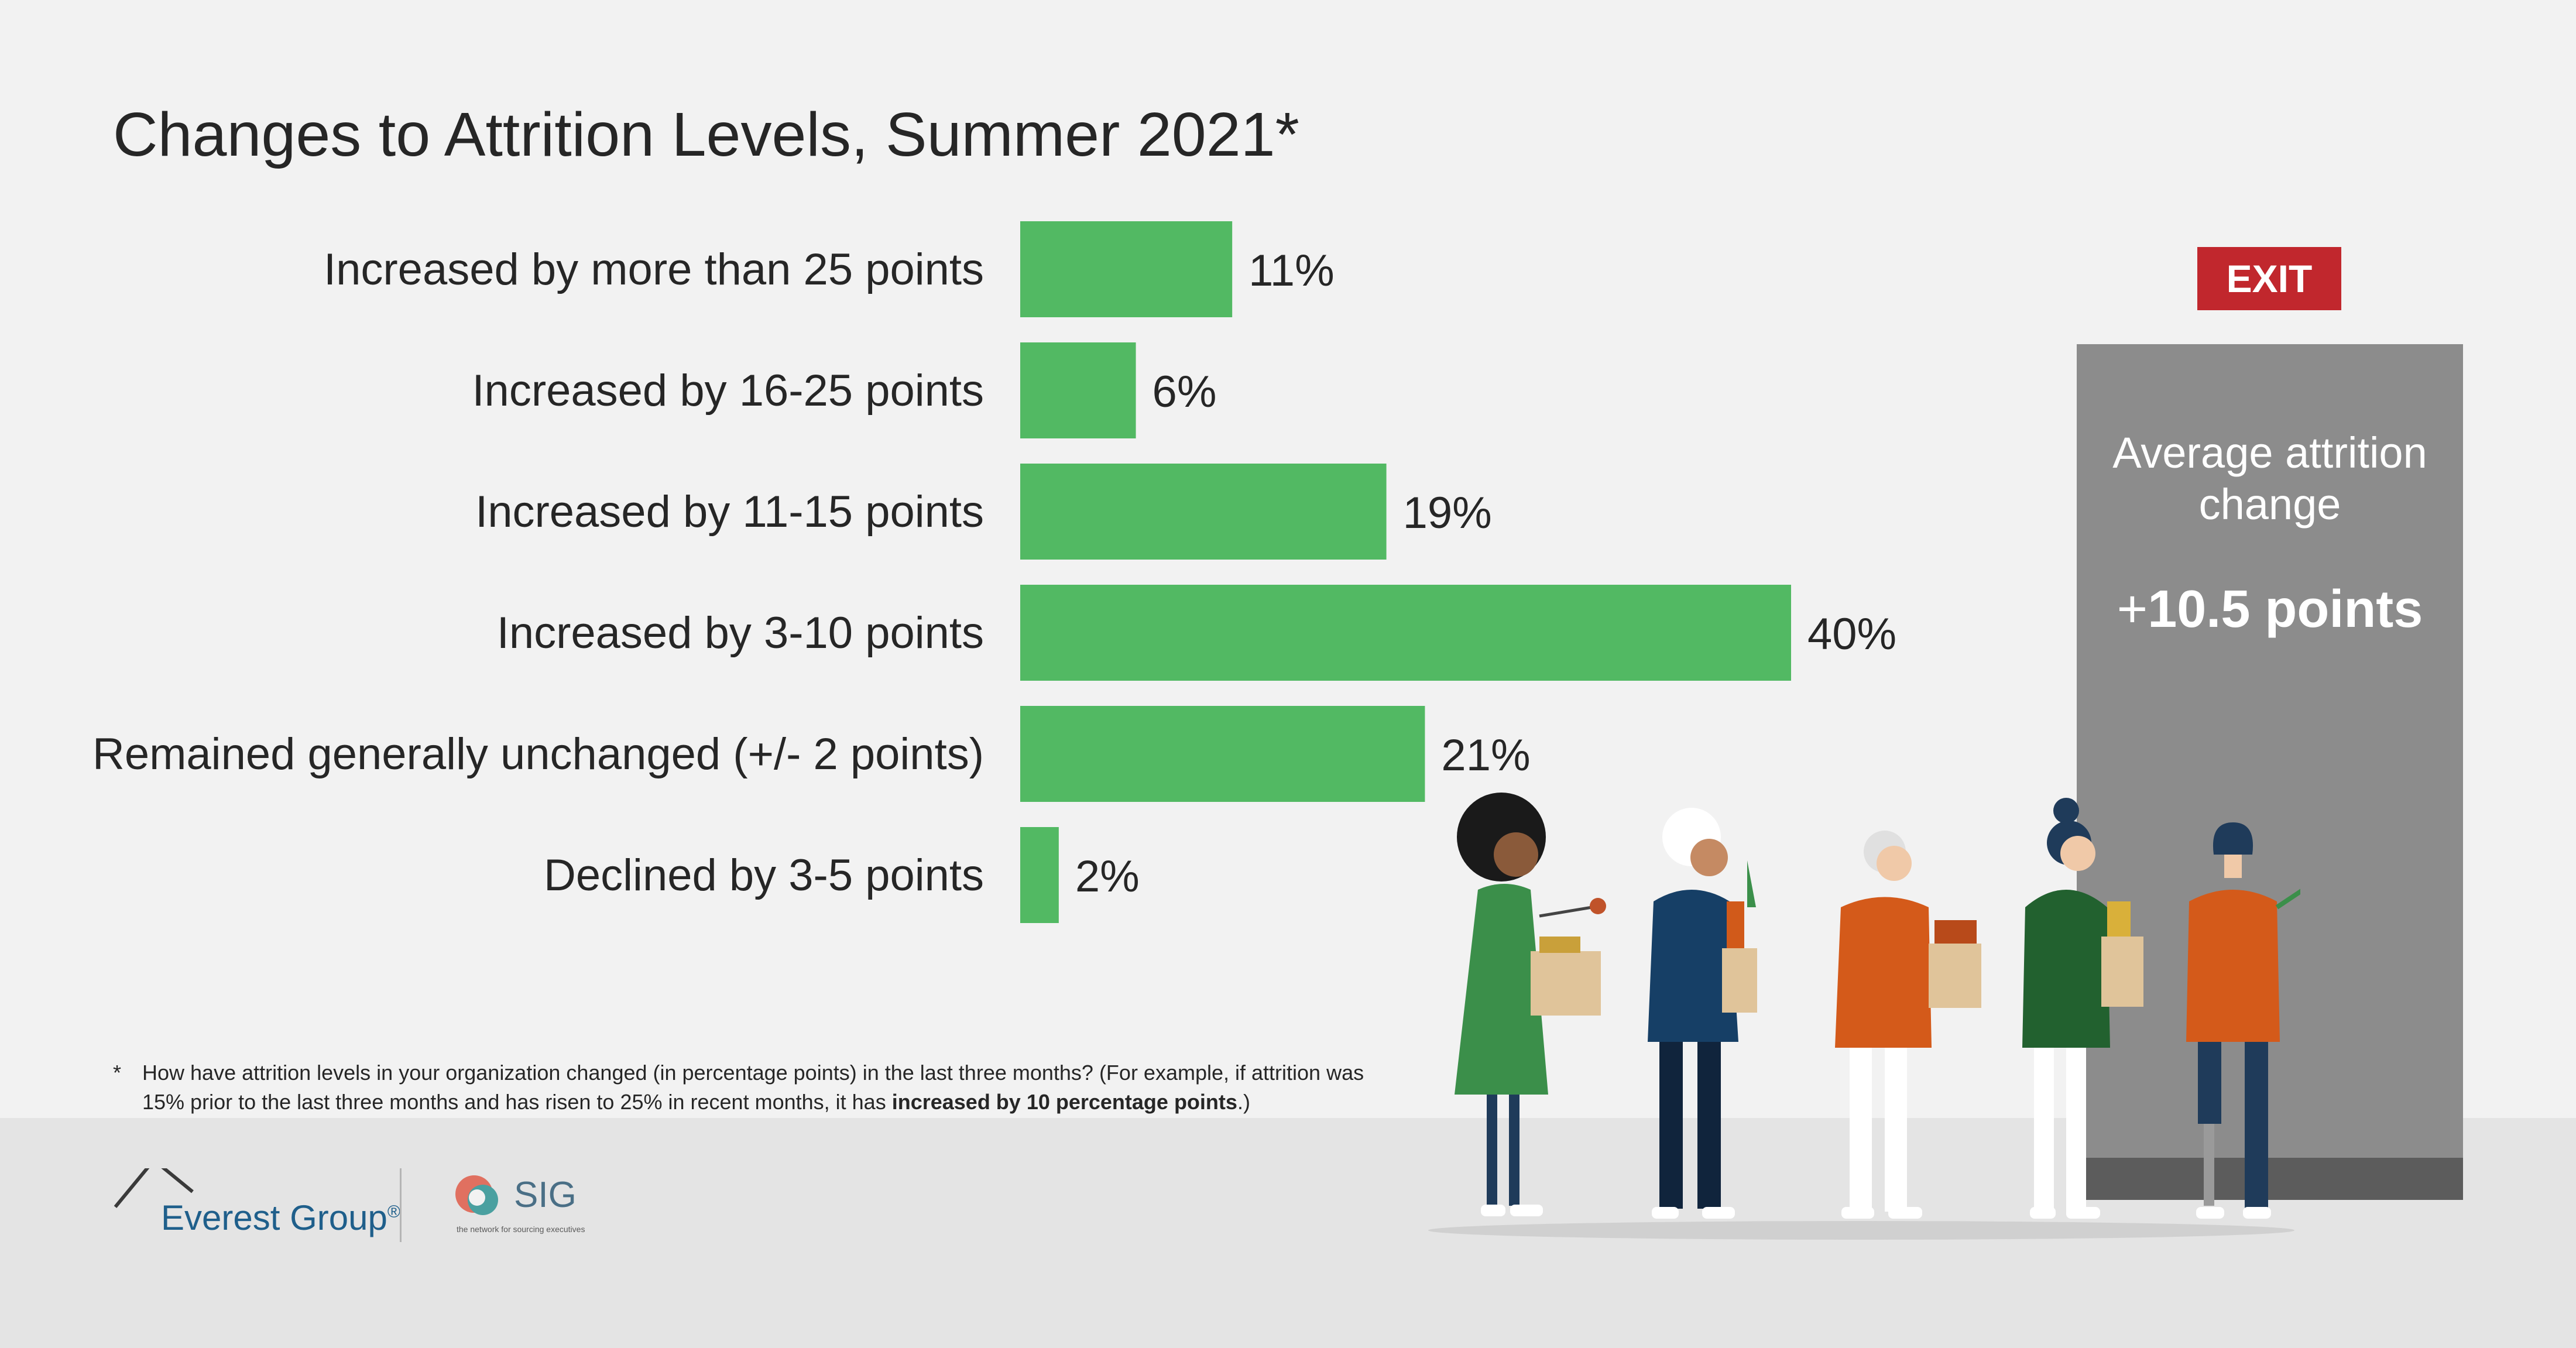 The height and width of the screenshot is (1348, 2576). I want to click on everest-mountain-icon, so click(154, 1188).